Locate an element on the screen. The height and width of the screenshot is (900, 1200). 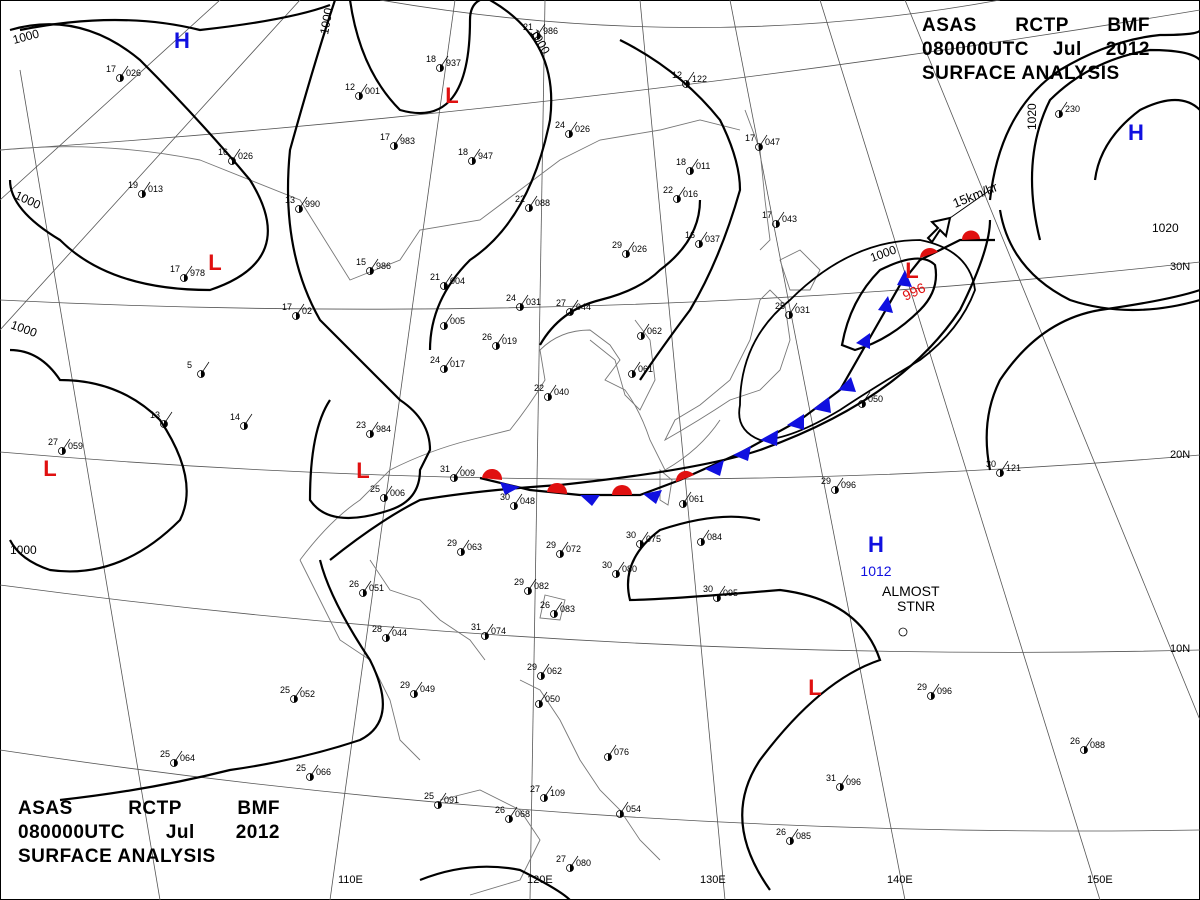
station-plot: 25 031 is located at coordinates (792, 310).